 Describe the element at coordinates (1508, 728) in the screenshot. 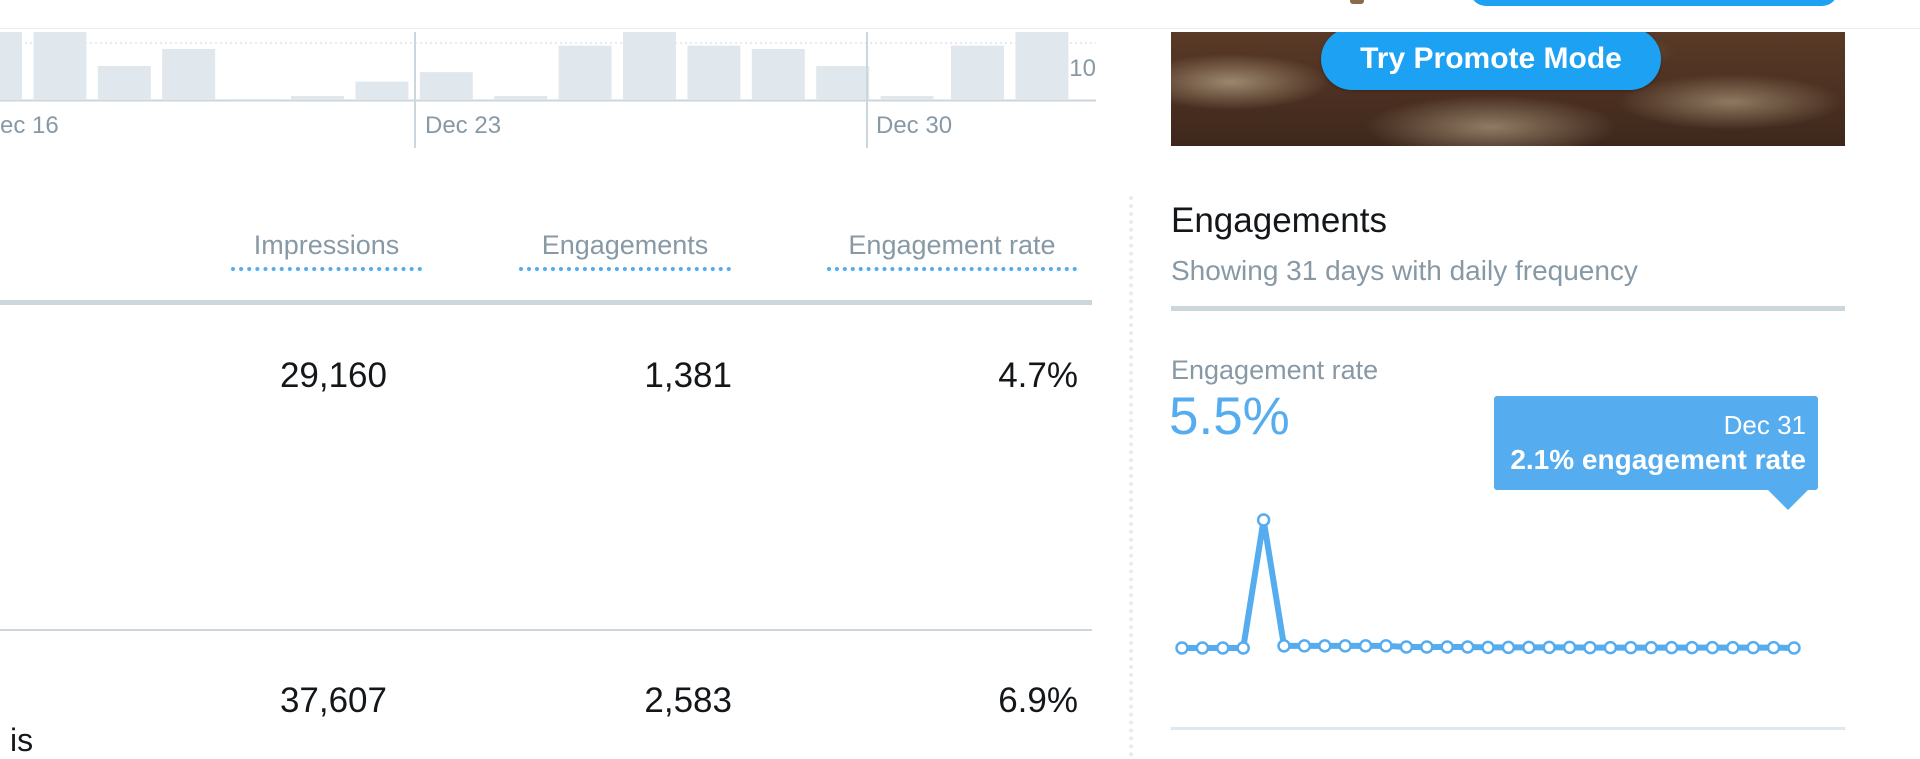

I see `panel-bottom-divider` at that location.